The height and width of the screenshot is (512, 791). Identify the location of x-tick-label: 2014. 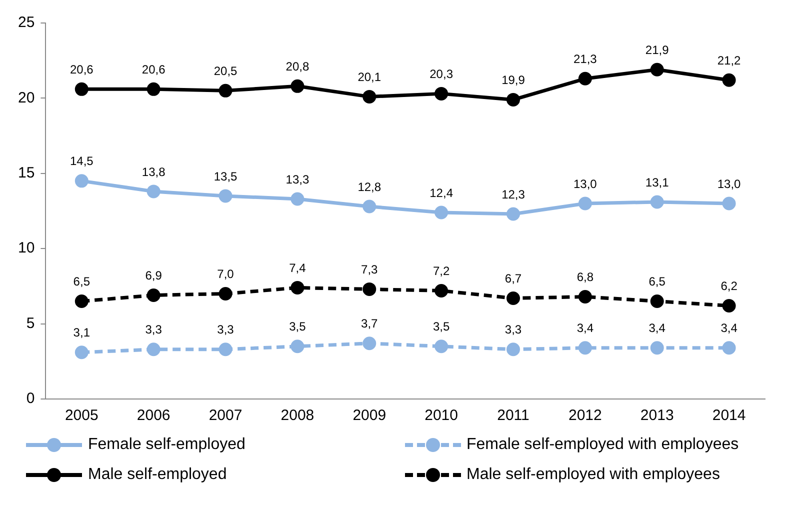
(729, 415).